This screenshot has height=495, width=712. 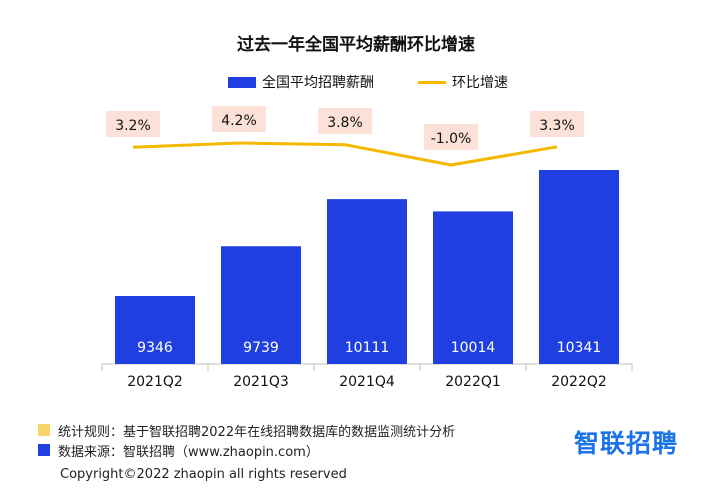 I want to click on legend: 全国平均招聘薪酬 环比增速, so click(x=356, y=82).